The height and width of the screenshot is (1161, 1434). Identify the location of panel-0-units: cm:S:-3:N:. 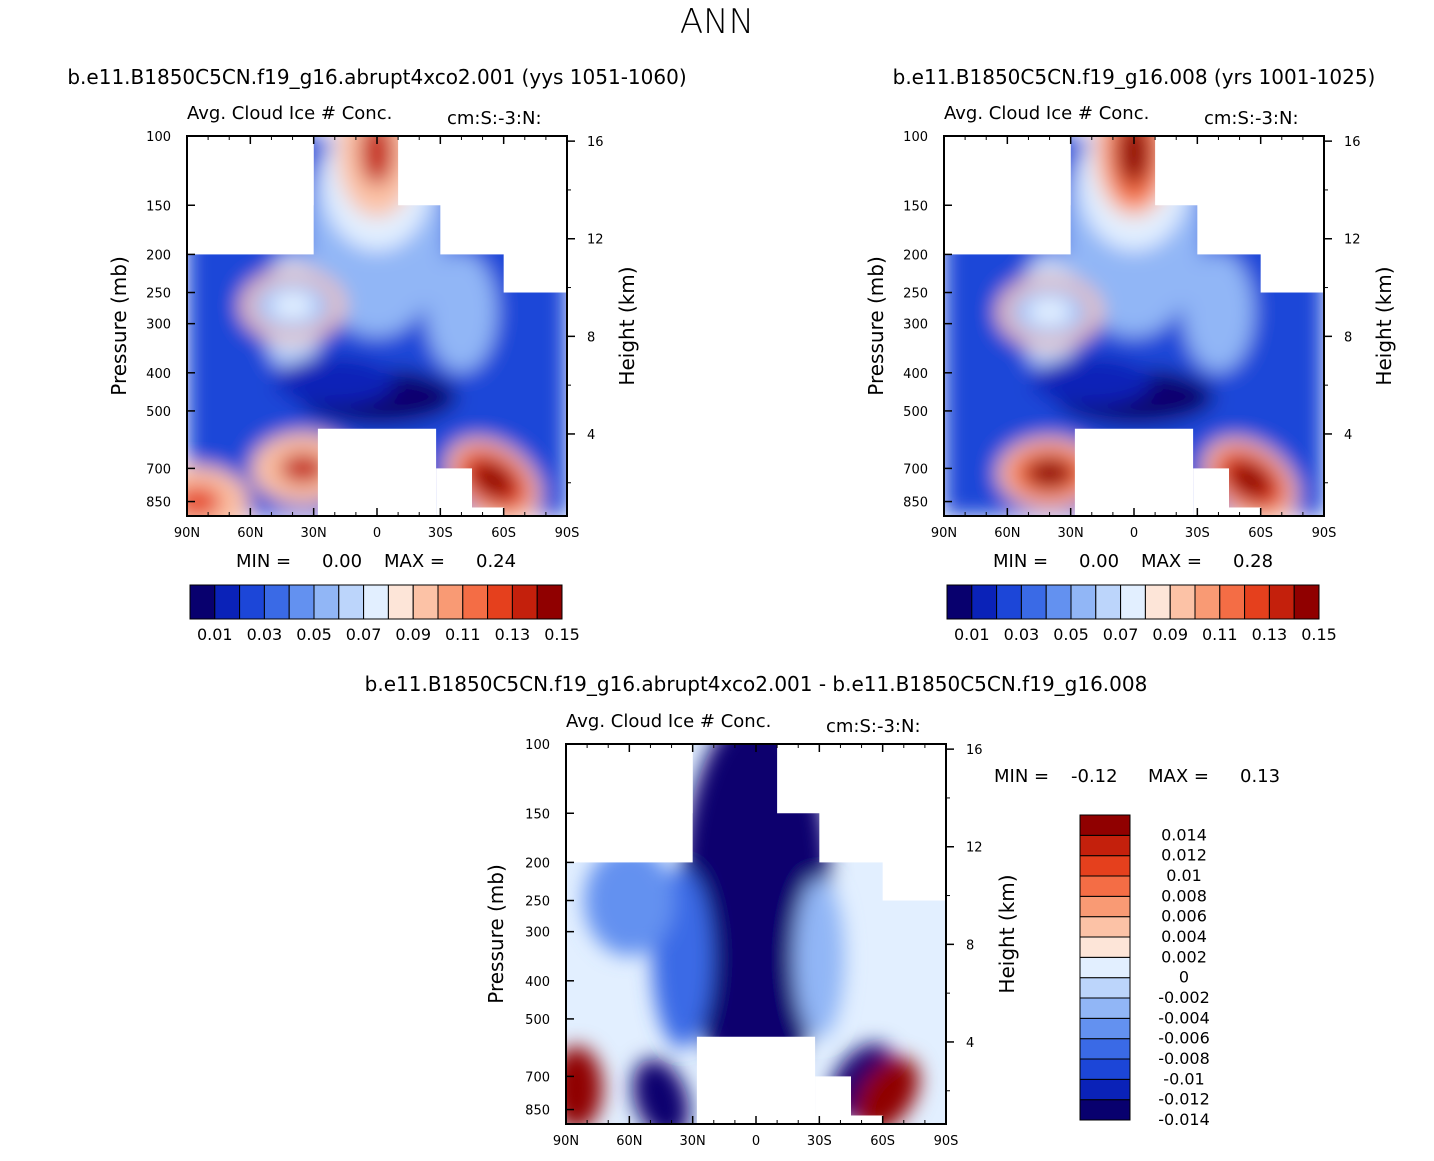
(494, 118).